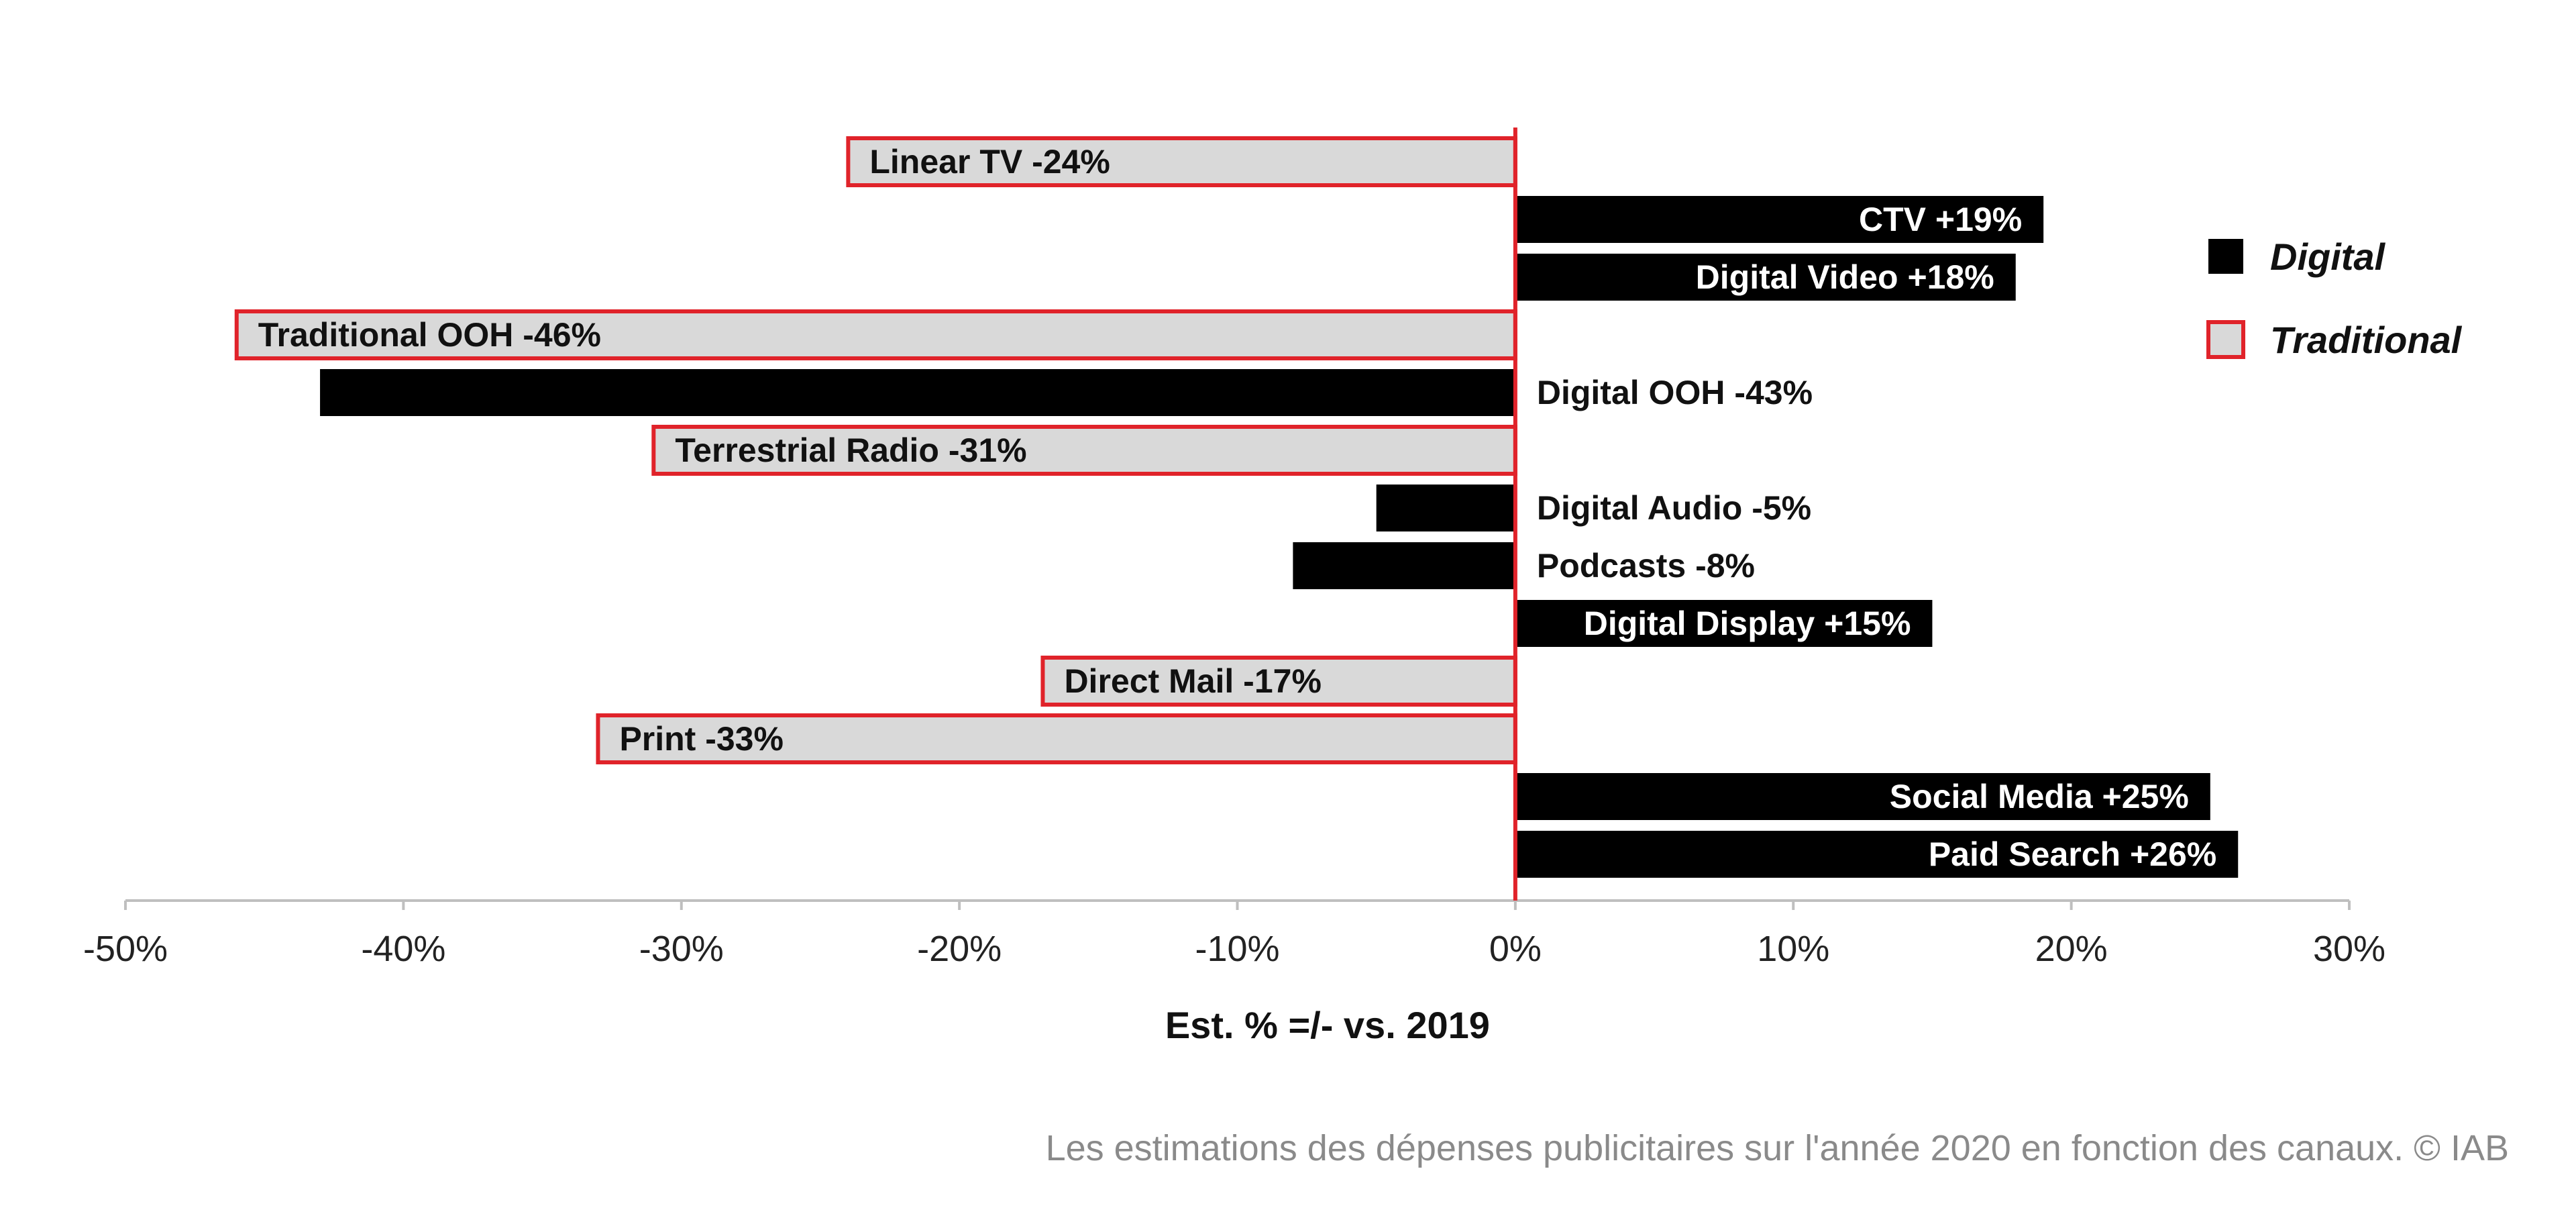 The image size is (2576, 1220). I want to click on x-tick-label: 10%, so click(1793, 949).